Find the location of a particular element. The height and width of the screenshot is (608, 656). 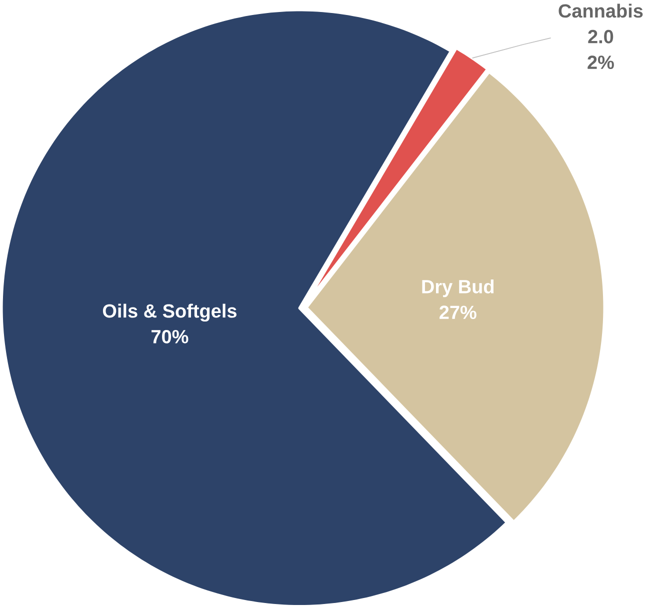

slice-label: Oils & Softgels is located at coordinates (169, 313).